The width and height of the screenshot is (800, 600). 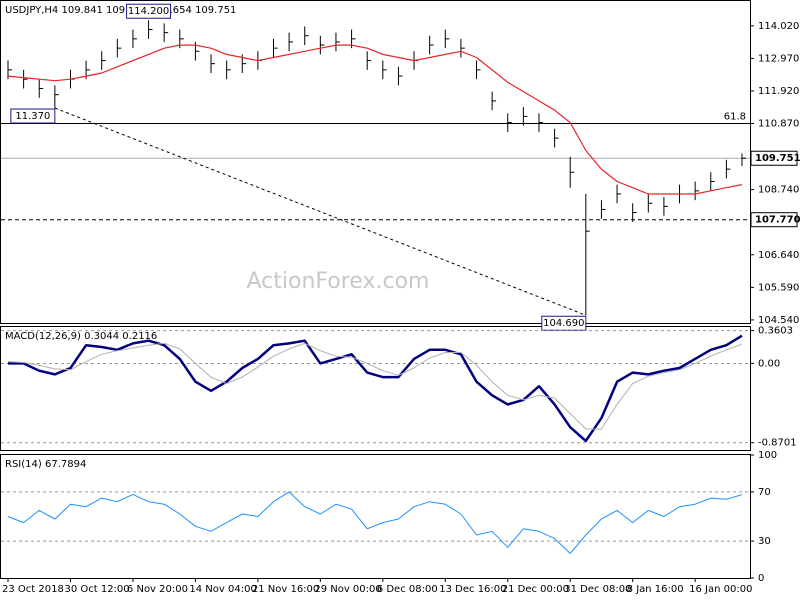 What do you see at coordinates (778, 320) in the screenshot?
I see `y-tick-label: 104.540` at bounding box center [778, 320].